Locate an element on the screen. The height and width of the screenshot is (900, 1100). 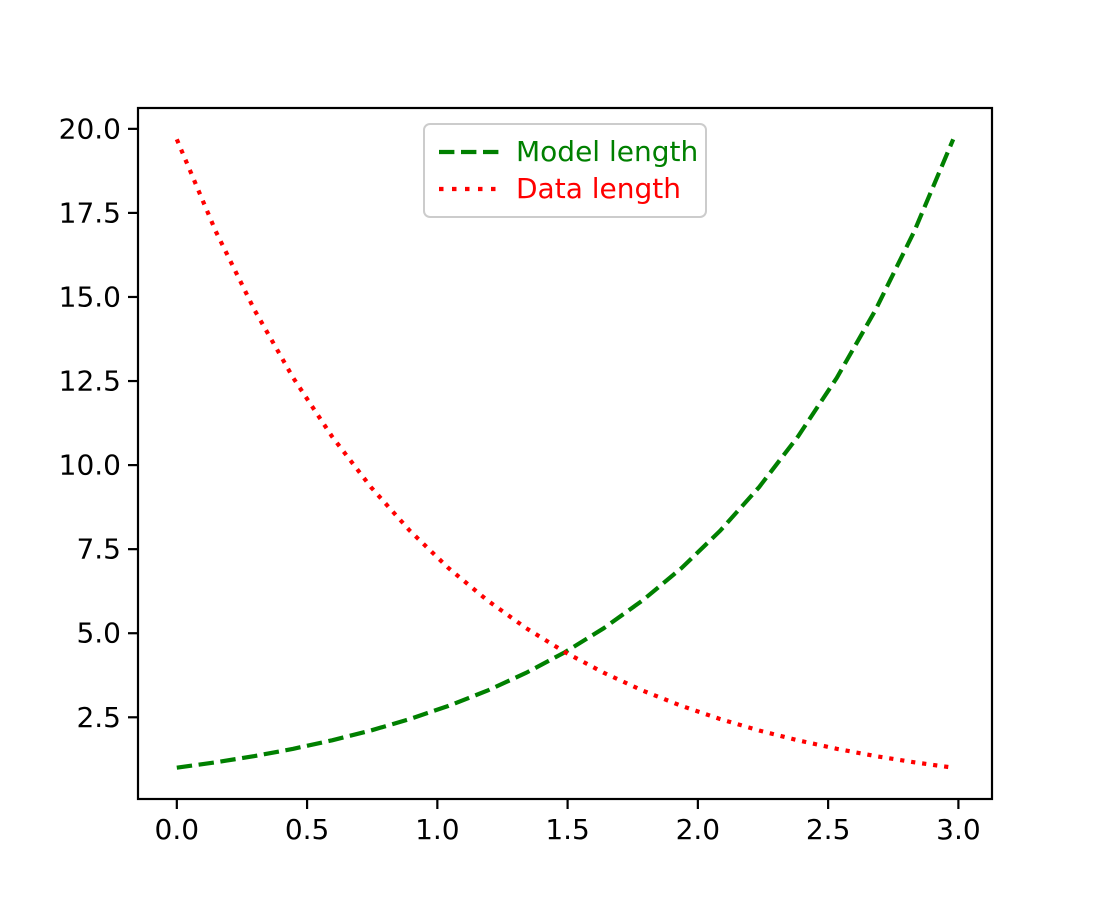
x-tick-label: 1.5 is located at coordinates (567, 829).